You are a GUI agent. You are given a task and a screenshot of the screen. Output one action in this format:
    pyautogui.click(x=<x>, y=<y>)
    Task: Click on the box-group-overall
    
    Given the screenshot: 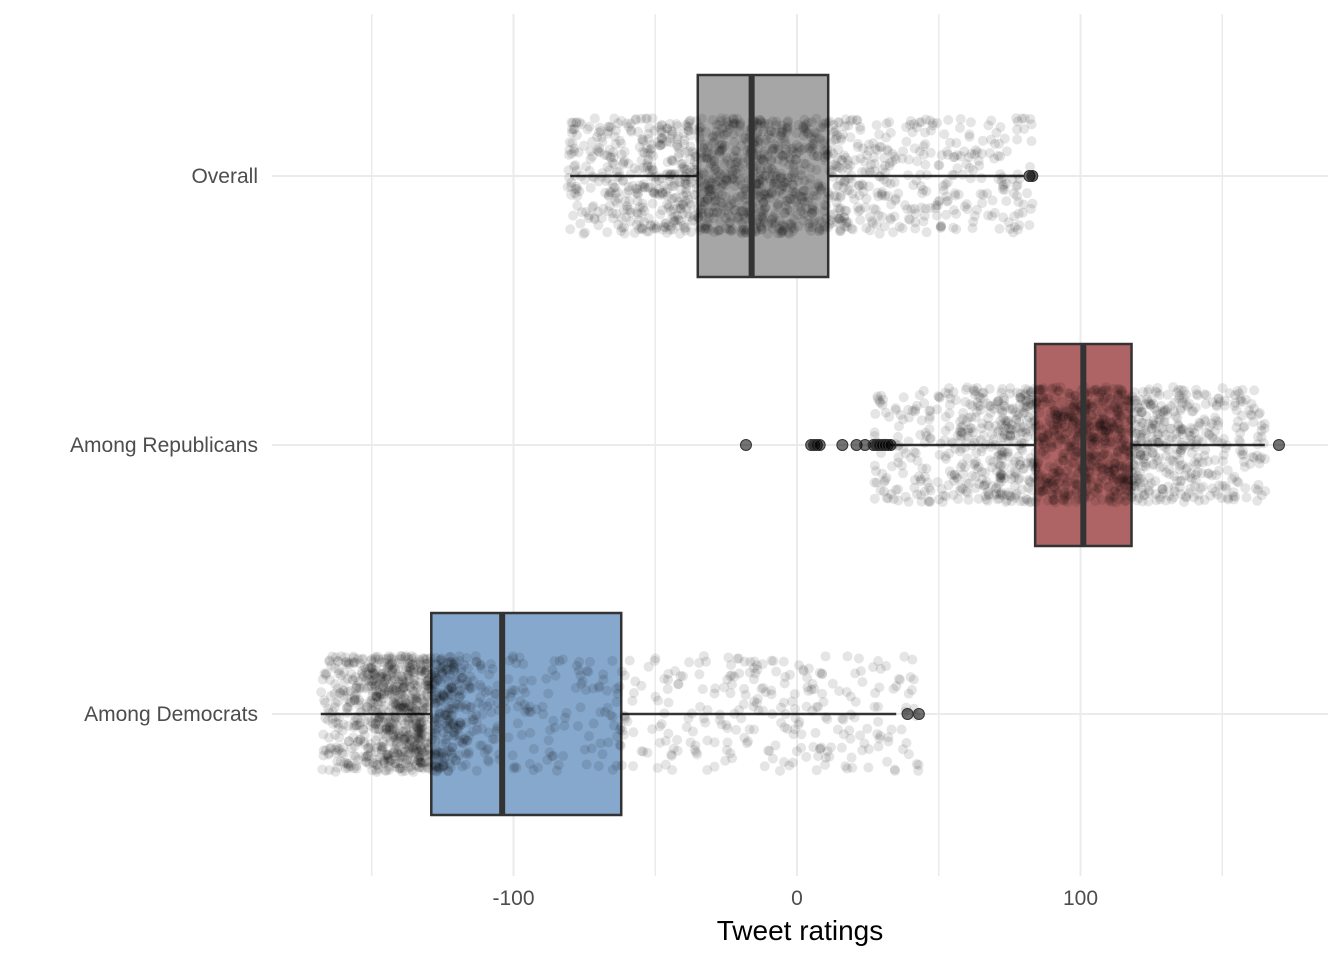 What is the action you would take?
    pyautogui.click(x=800, y=176)
    